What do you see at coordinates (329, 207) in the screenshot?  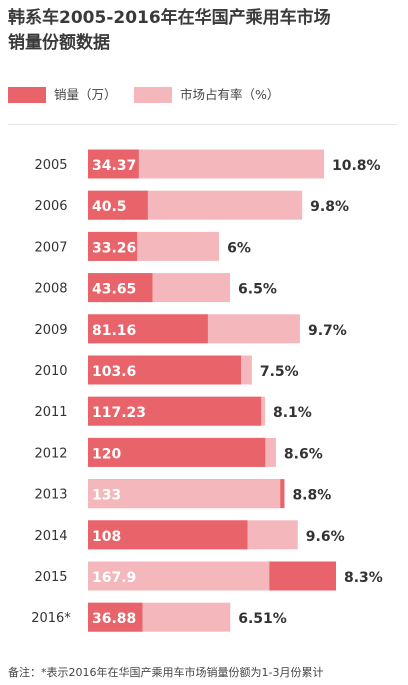 I see `share-value-label-2006: 9.8%` at bounding box center [329, 207].